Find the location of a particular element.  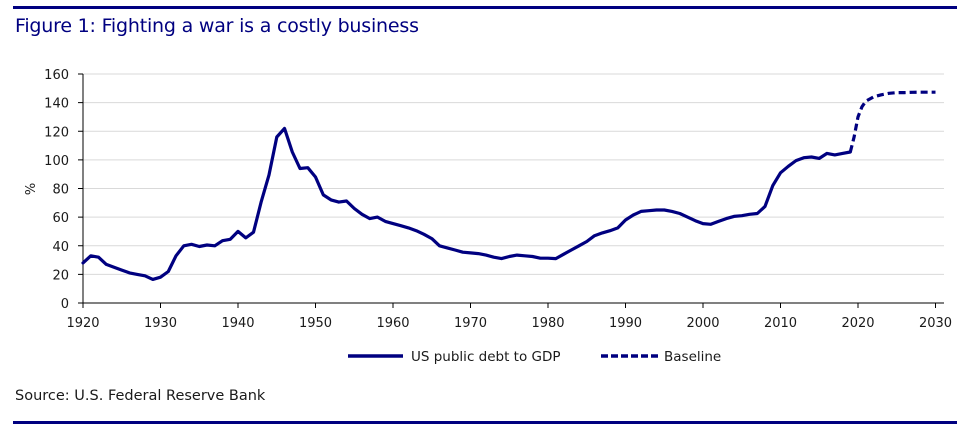

y-tick-label: 40 is located at coordinates (60, 247).